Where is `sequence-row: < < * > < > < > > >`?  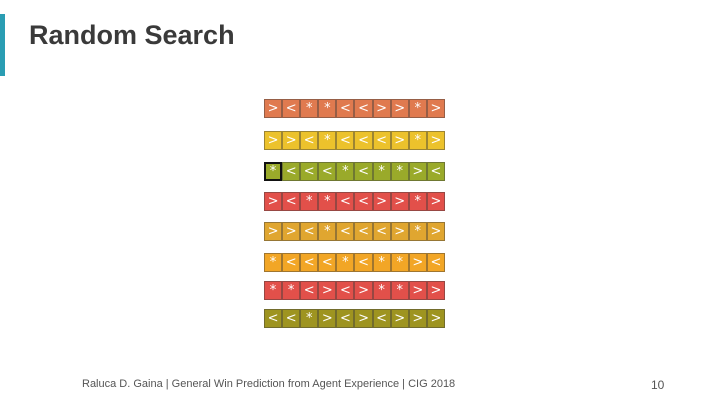
sequence-row: < < * > < > < > > > is located at coordinates (354, 318).